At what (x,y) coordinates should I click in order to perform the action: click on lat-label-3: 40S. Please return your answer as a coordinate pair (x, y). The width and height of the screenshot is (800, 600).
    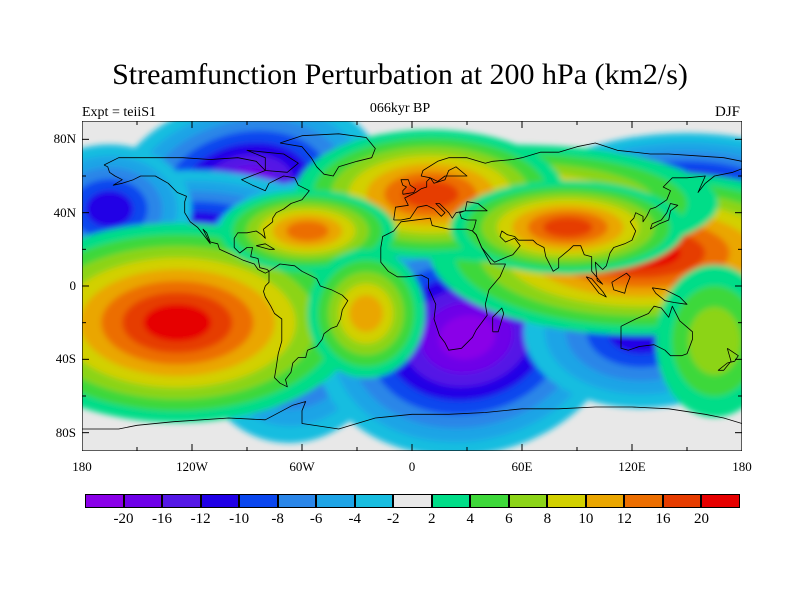
    Looking at the image, I should click on (65, 359).